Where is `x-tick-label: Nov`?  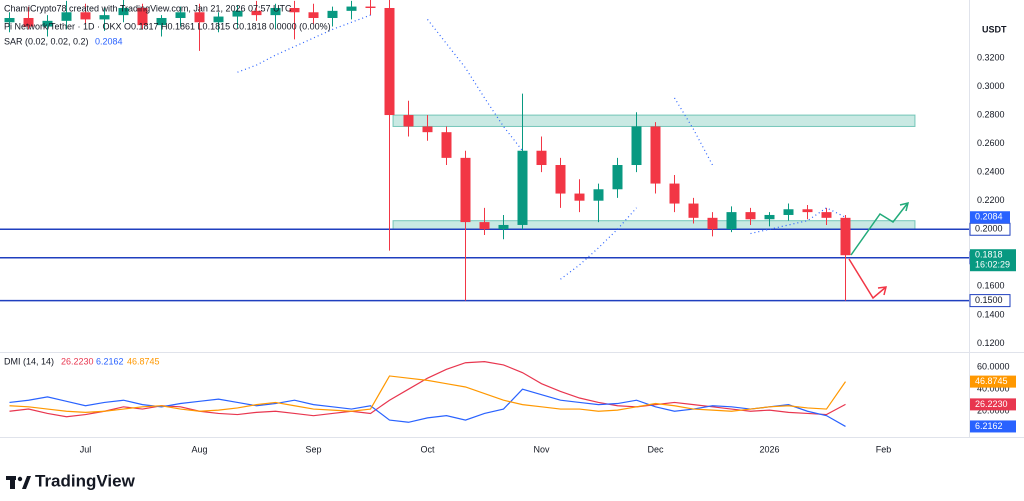 x-tick-label: Nov is located at coordinates (541, 449).